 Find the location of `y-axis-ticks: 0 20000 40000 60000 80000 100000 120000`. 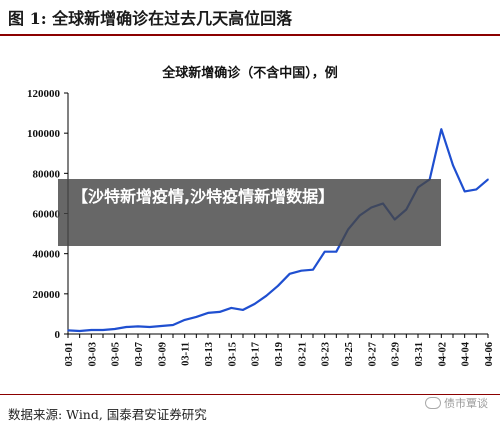

y-axis-ticks: 0 20000 40000 60000 80000 100000 120000 is located at coordinates (47, 214).